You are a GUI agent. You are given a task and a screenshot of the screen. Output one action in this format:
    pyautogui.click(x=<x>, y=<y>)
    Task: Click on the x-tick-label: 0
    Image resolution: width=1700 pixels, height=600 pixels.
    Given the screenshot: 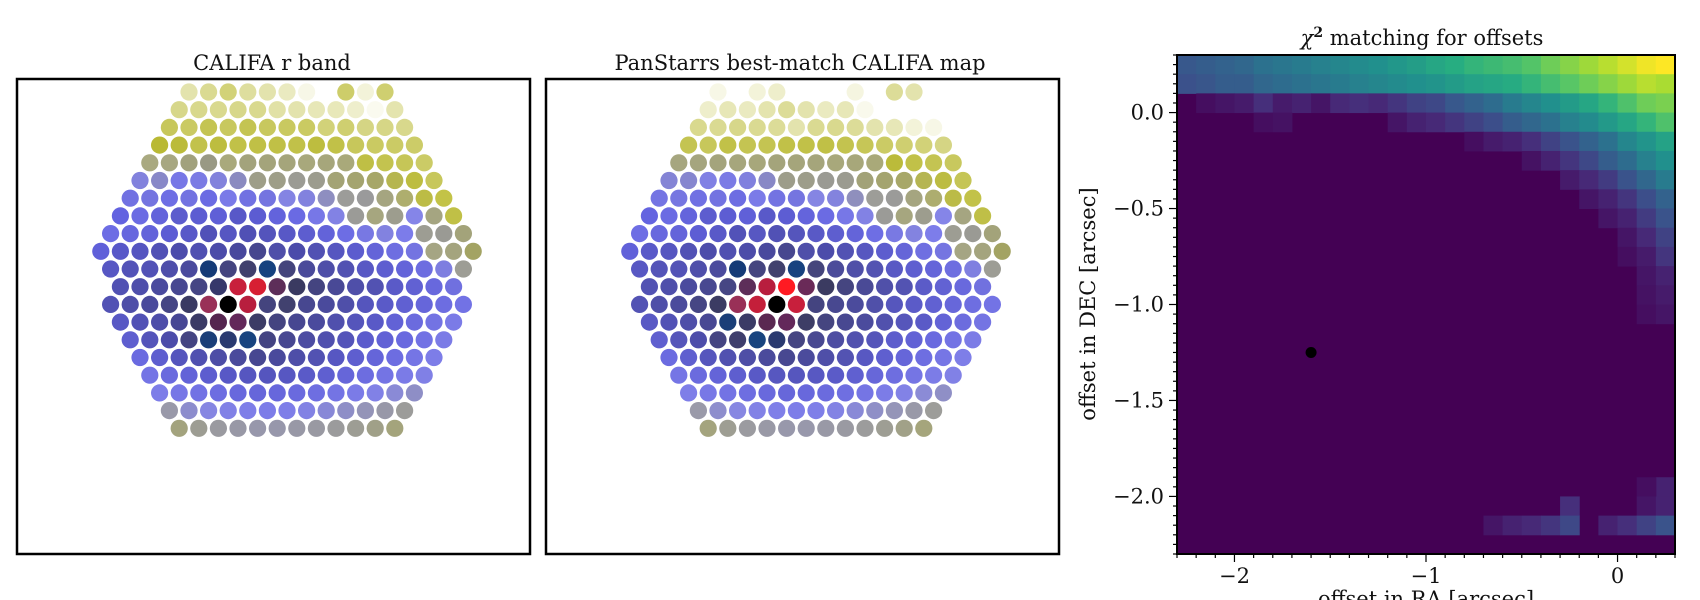 What is the action you would take?
    pyautogui.click(x=1617, y=576)
    